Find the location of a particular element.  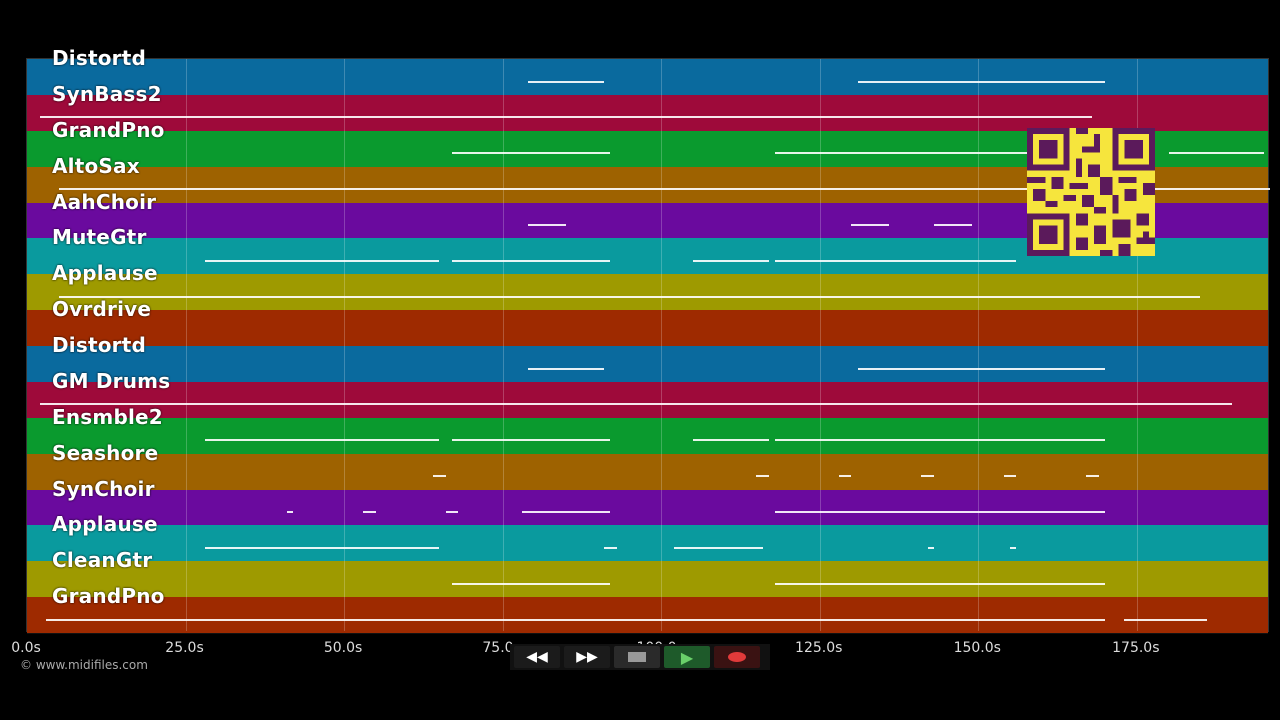

qr-code-icon is located at coordinates (1091, 192).